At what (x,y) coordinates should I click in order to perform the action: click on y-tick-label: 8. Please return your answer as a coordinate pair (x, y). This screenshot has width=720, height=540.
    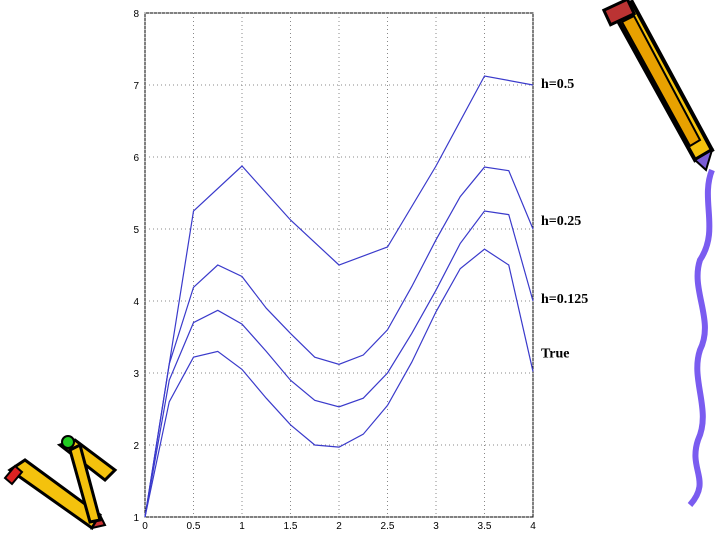
    Looking at the image, I should click on (136, 14).